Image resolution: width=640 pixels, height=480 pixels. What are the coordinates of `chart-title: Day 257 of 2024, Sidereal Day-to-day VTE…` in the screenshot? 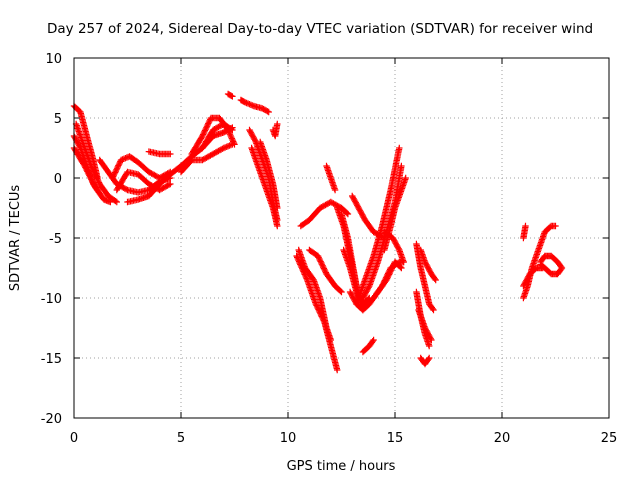 It's located at (320, 29).